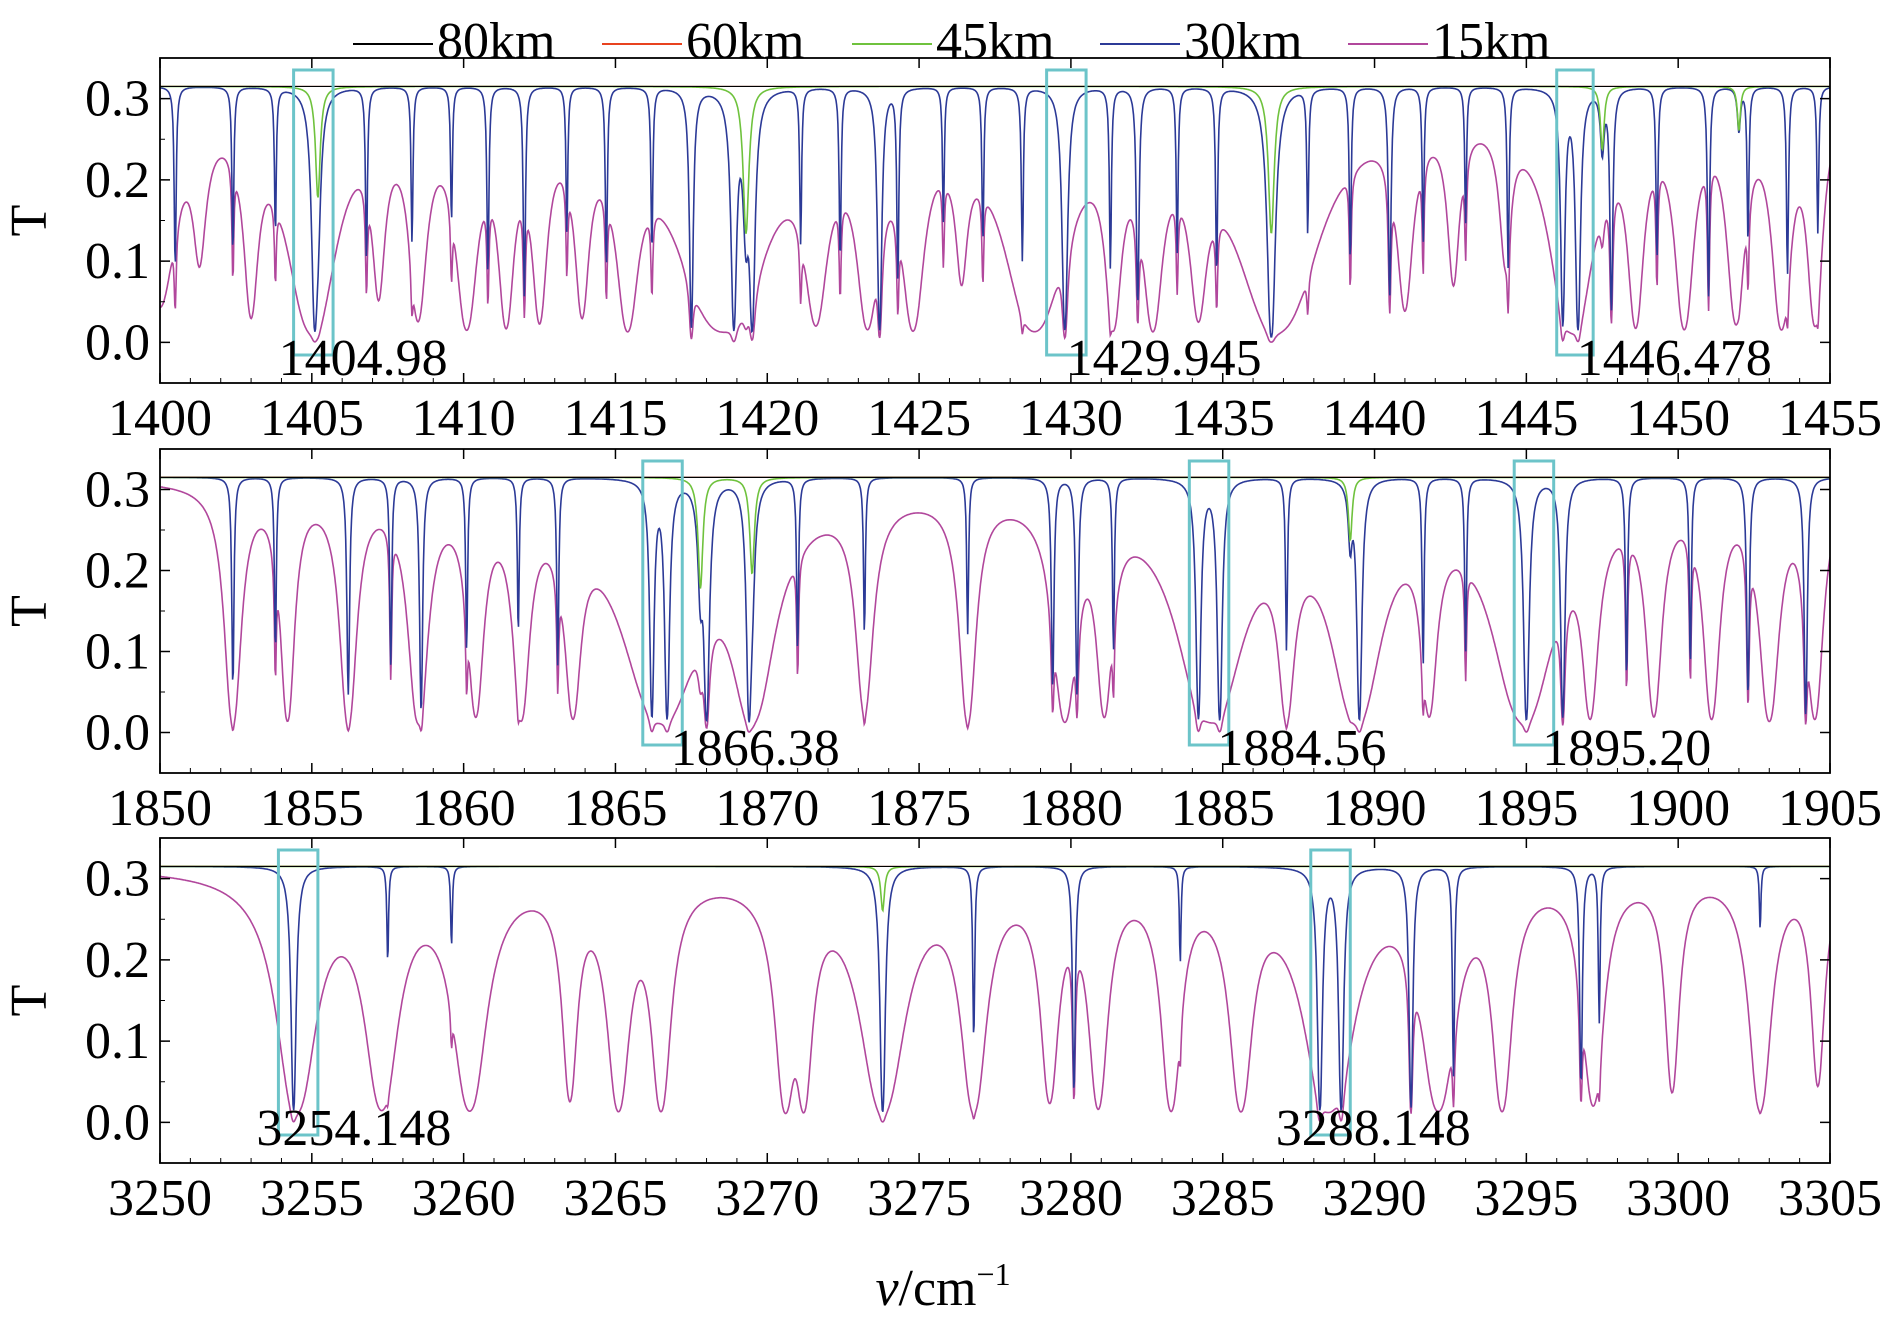  What do you see at coordinates (464, 418) in the screenshot?
I see `x-tick-label: 1410` at bounding box center [464, 418].